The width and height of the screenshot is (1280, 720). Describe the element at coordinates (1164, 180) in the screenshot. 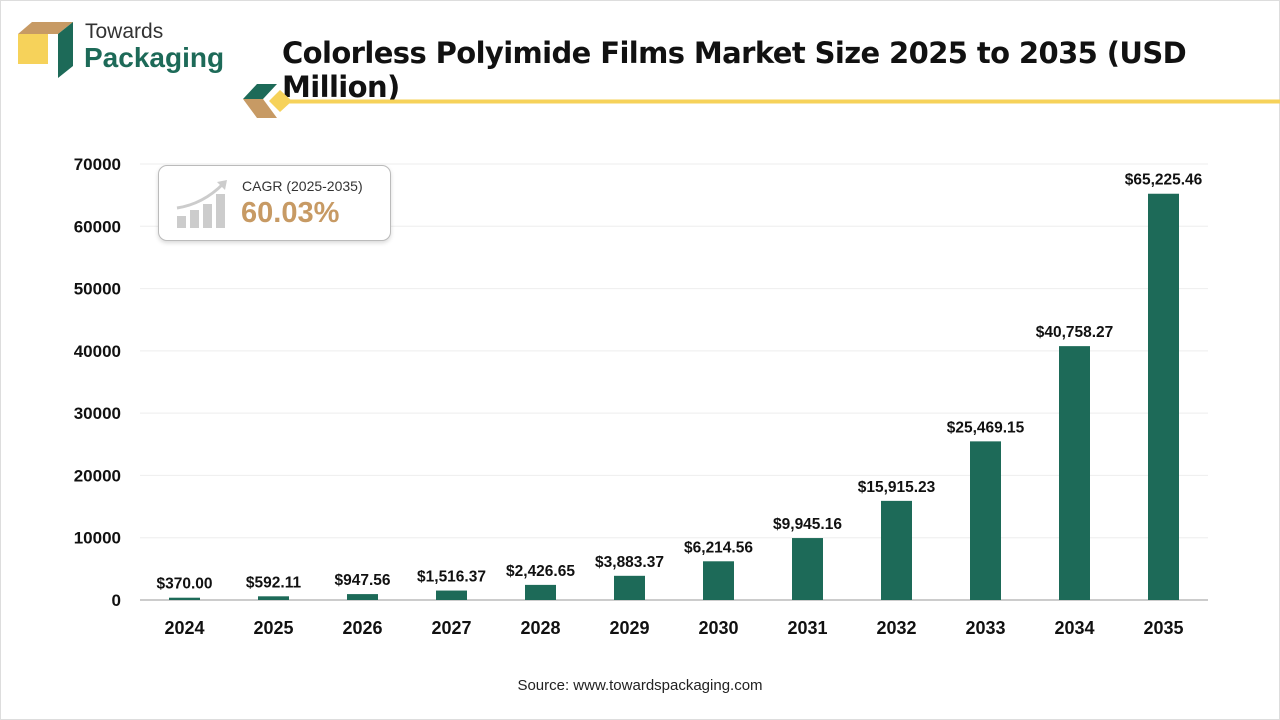

I see `data-label: $65,225.46` at that location.